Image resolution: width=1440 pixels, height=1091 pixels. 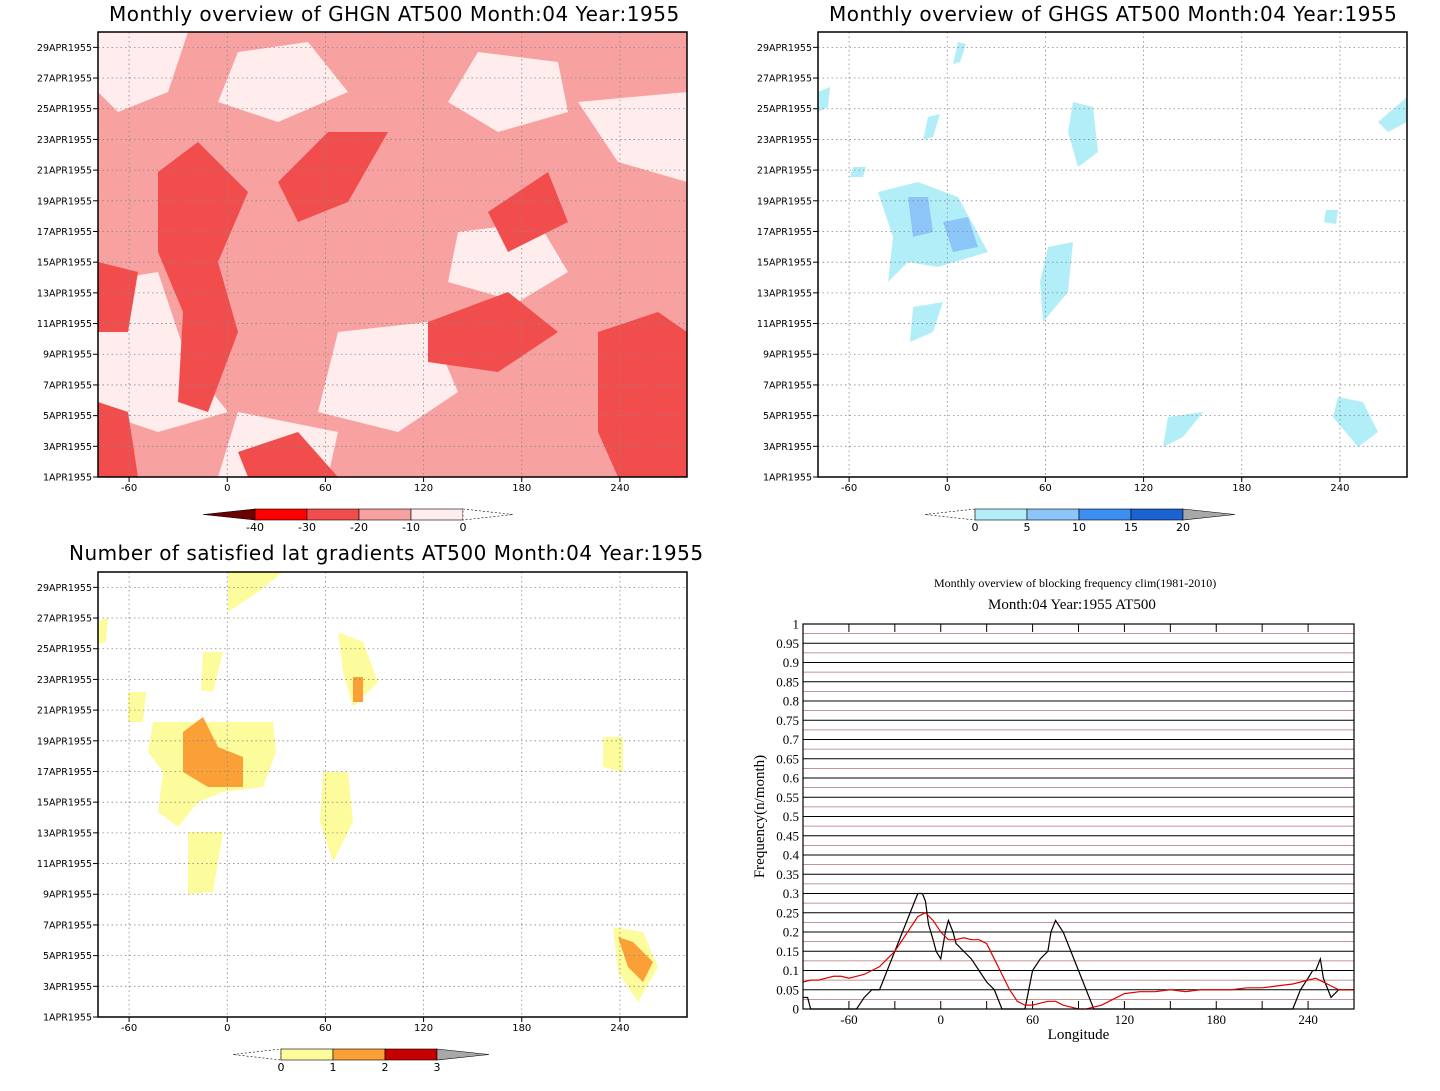 What do you see at coordinates (796, 1009) in the screenshot?
I see `y-tick-label: 0` at bounding box center [796, 1009].